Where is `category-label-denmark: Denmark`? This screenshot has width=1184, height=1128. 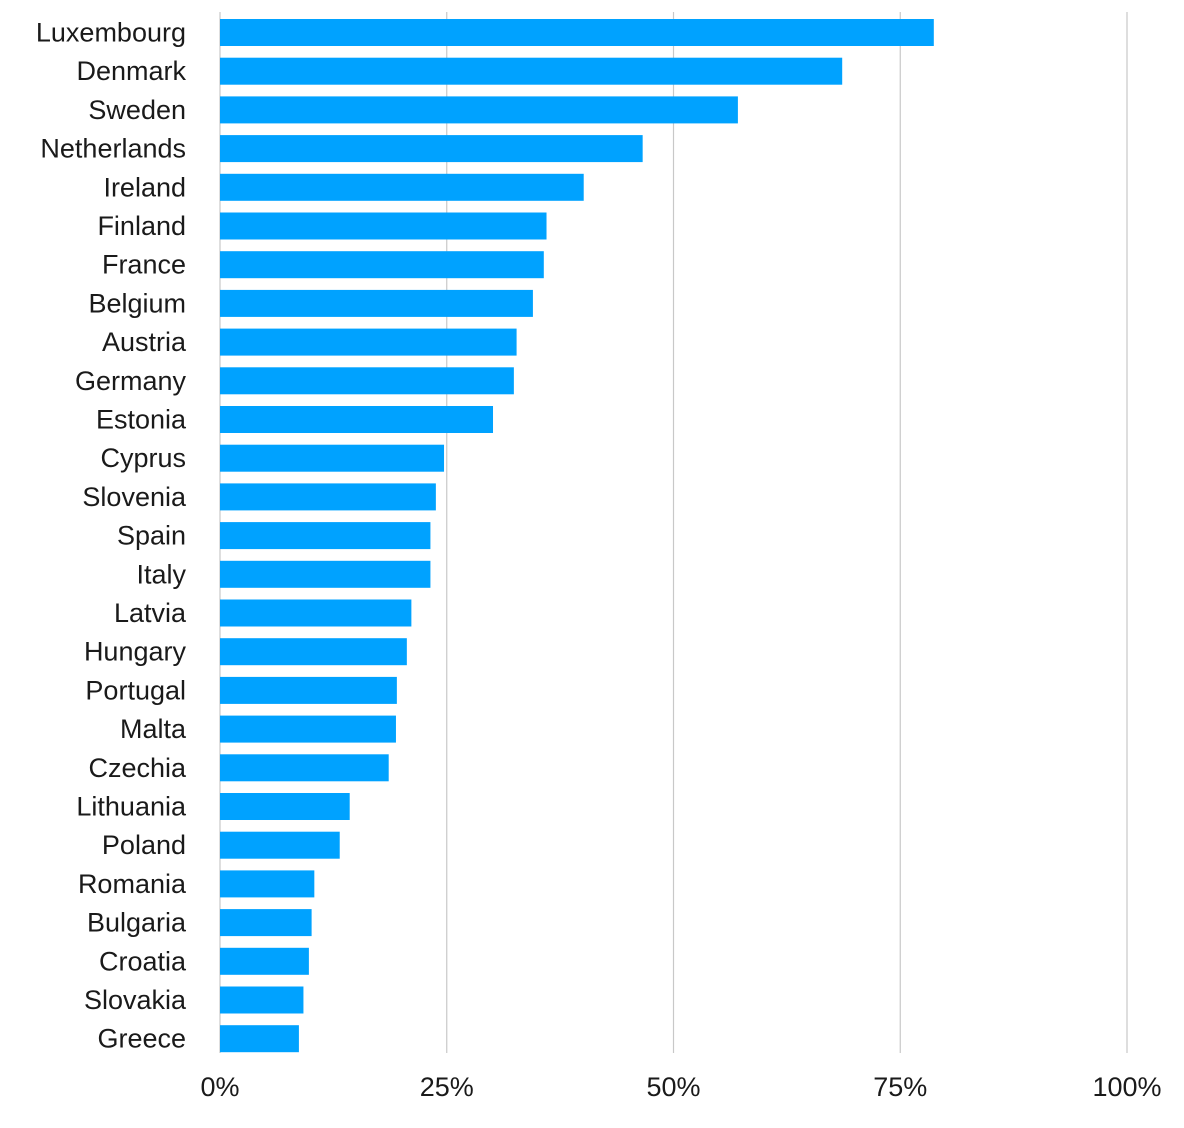 category-label-denmark: Denmark is located at coordinates (131, 71).